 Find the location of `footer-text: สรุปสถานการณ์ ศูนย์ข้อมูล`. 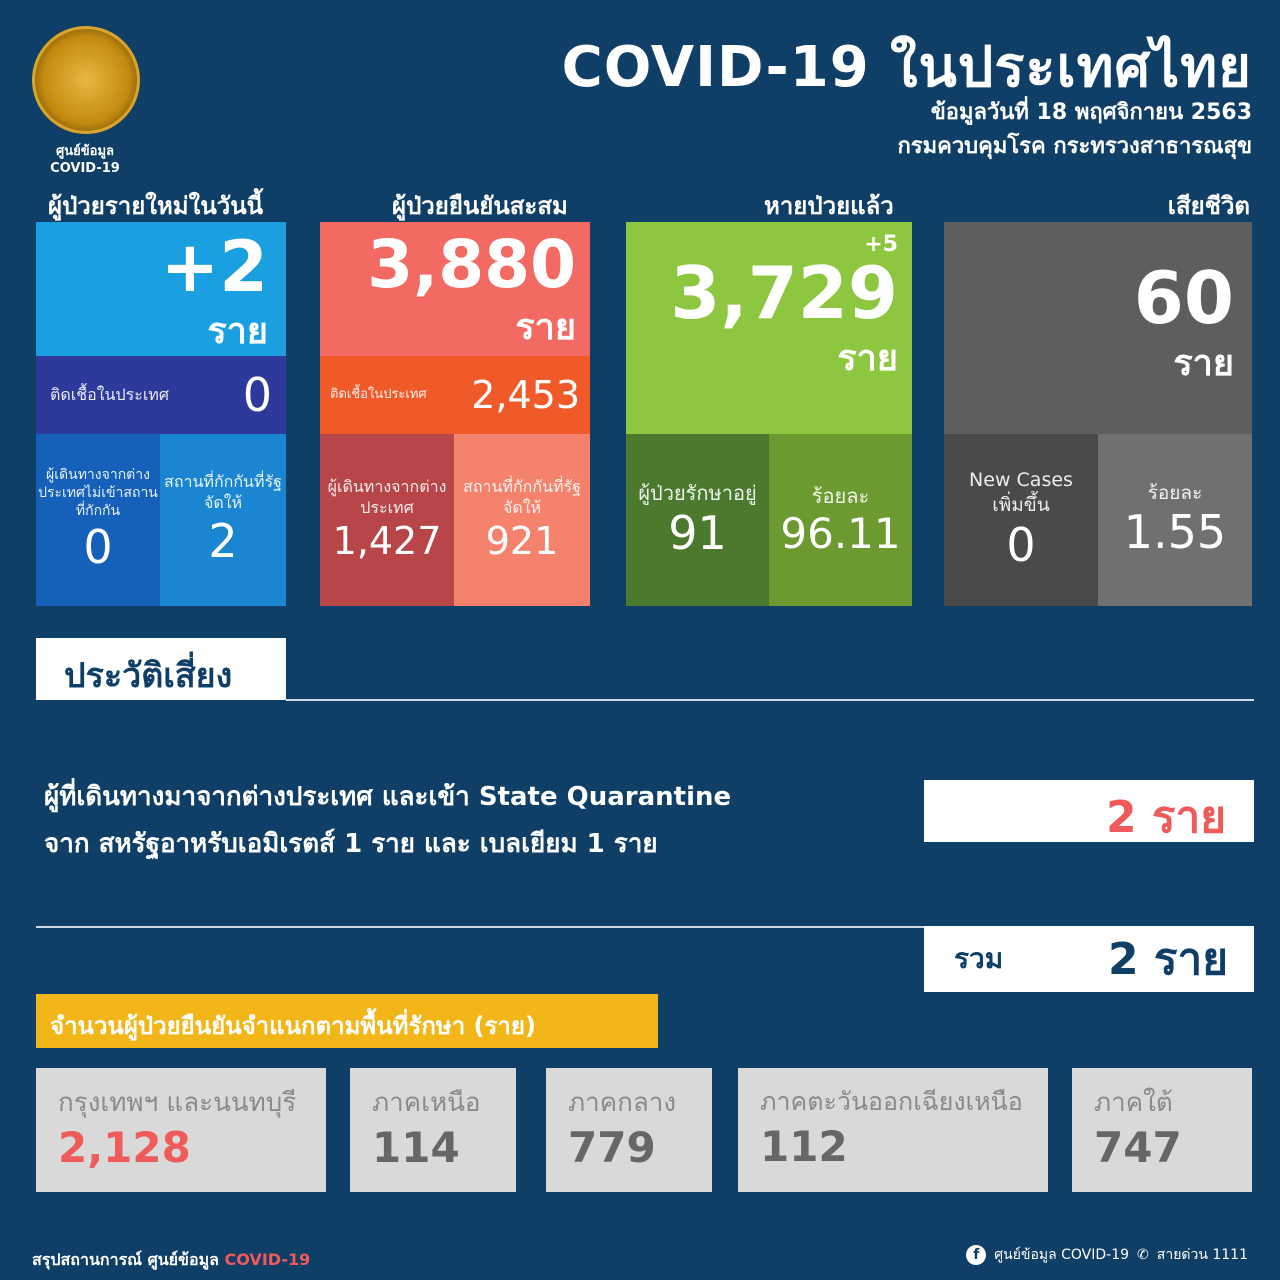

footer-text: สรุปสถานการณ์ ศูนย์ข้อมูล is located at coordinates (125, 1259).